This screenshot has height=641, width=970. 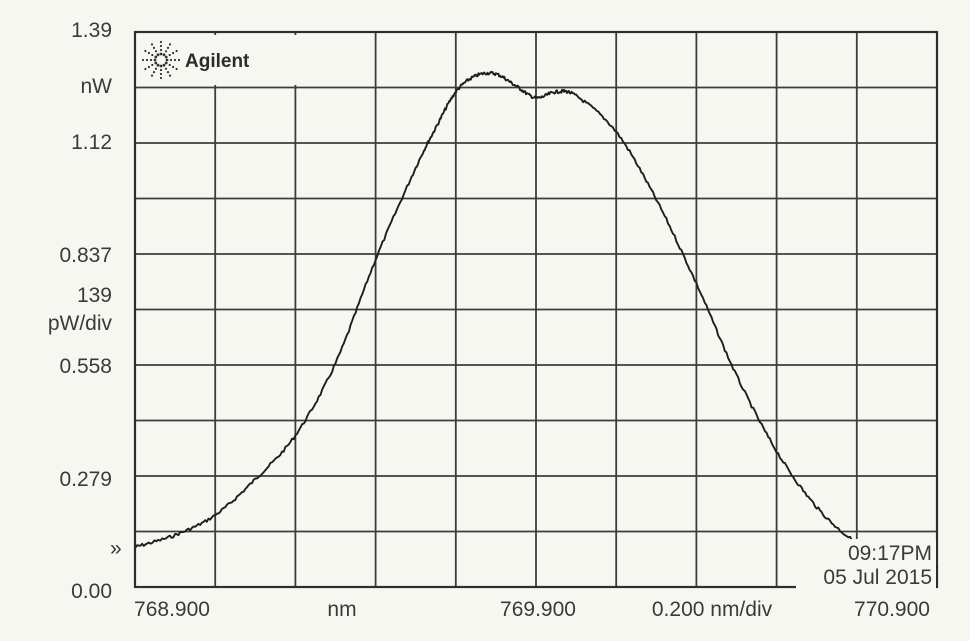 I want to click on x-start-label: 768.900, so click(x=172, y=609).